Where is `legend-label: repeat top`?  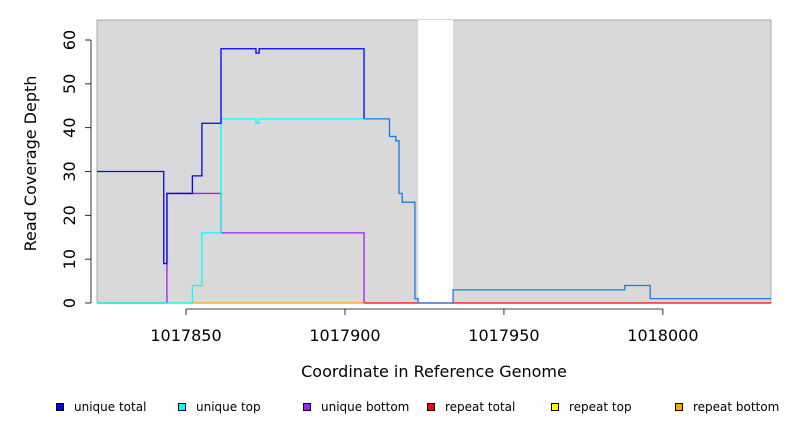
legend-label: repeat top is located at coordinates (600, 407).